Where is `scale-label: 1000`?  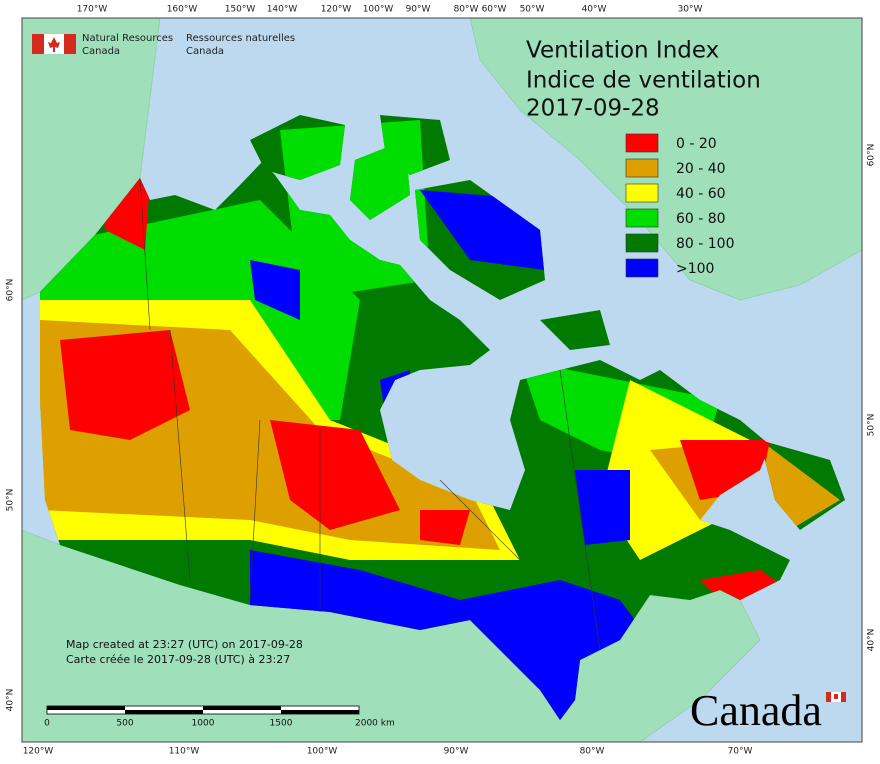
scale-label: 1000 is located at coordinates (203, 724).